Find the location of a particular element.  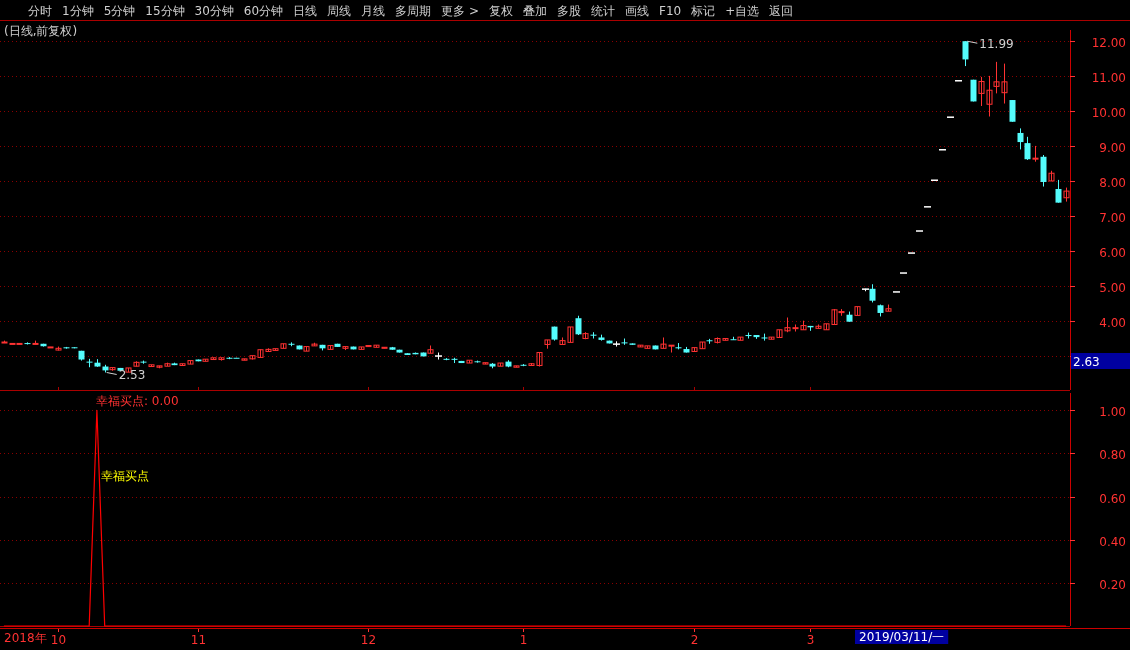

date-readout: 2019/03/11/一 is located at coordinates (902, 637).